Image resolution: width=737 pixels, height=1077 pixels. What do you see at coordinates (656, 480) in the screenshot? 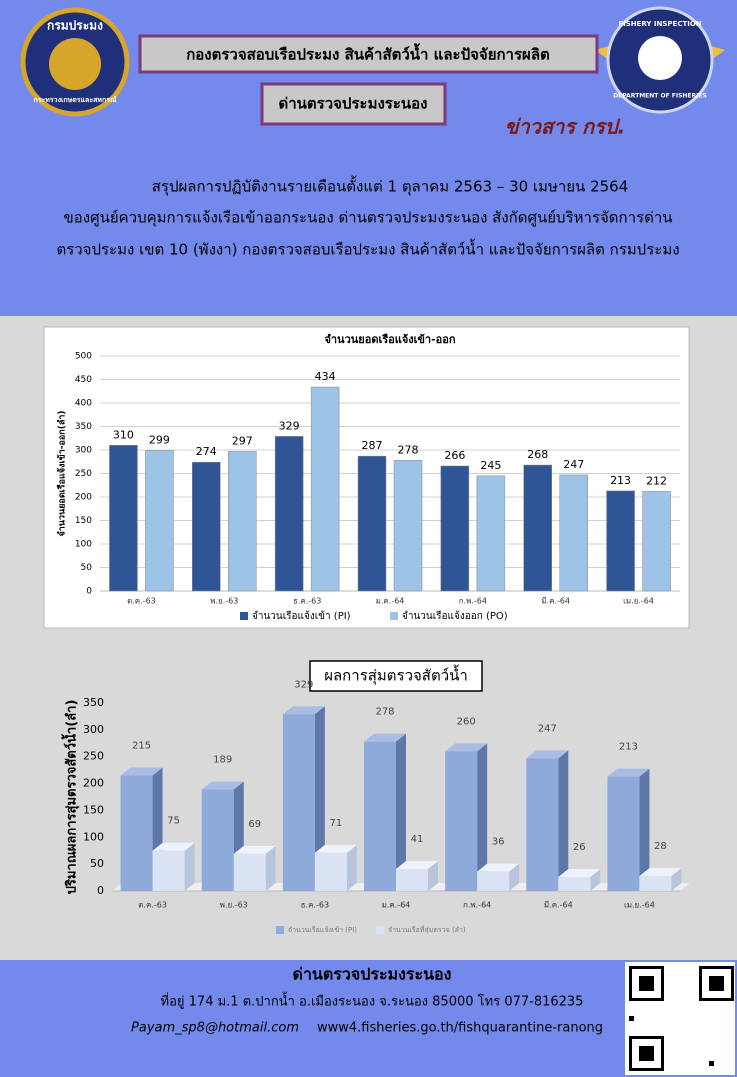
I see `data-label: 212` at bounding box center [656, 480].